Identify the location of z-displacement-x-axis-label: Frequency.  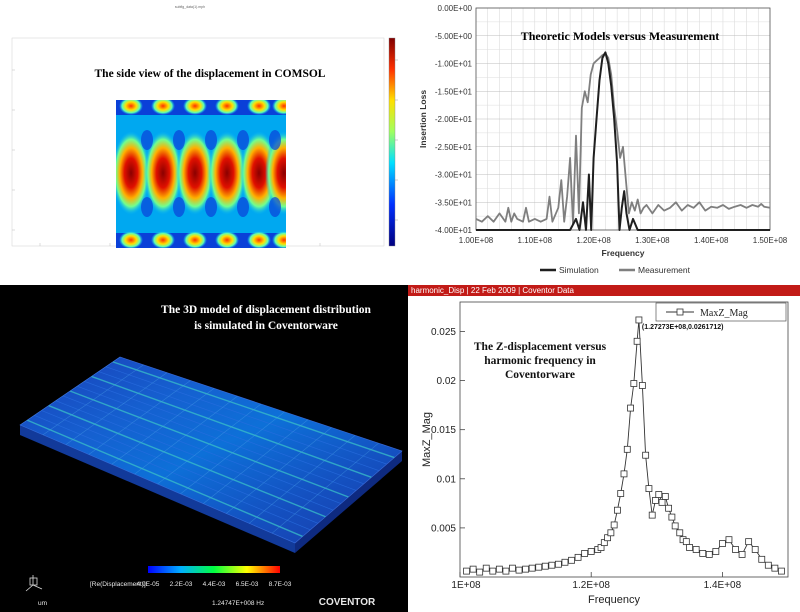
(614, 600).